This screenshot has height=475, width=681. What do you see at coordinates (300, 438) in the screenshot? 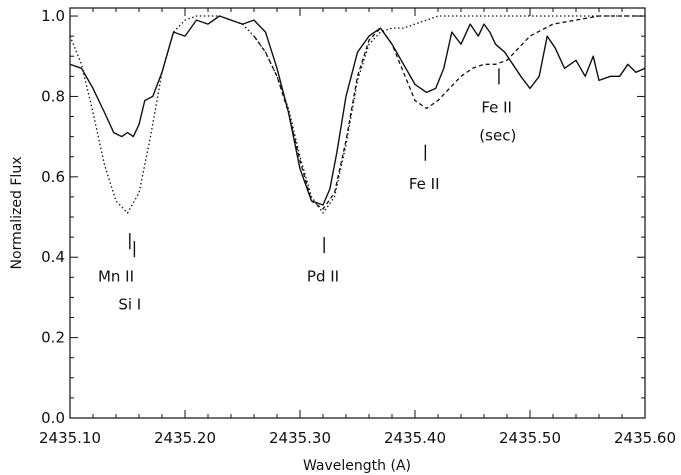
I see `x-tick-label-2: 2435.30` at bounding box center [300, 438].